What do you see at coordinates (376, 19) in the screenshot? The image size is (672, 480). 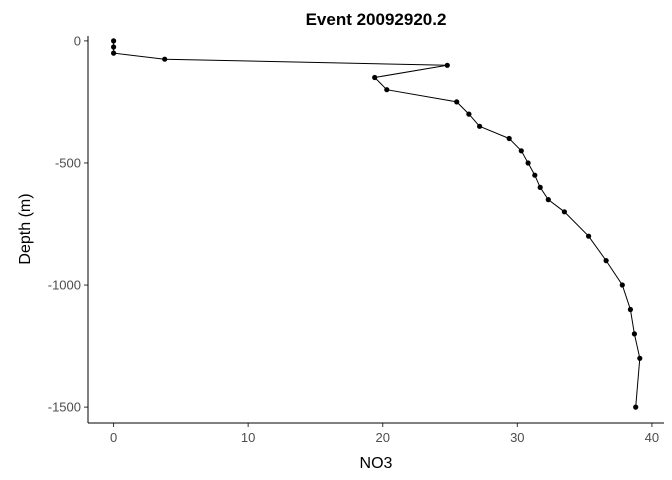 I see `chart-title: Event 20092920.2` at bounding box center [376, 19].